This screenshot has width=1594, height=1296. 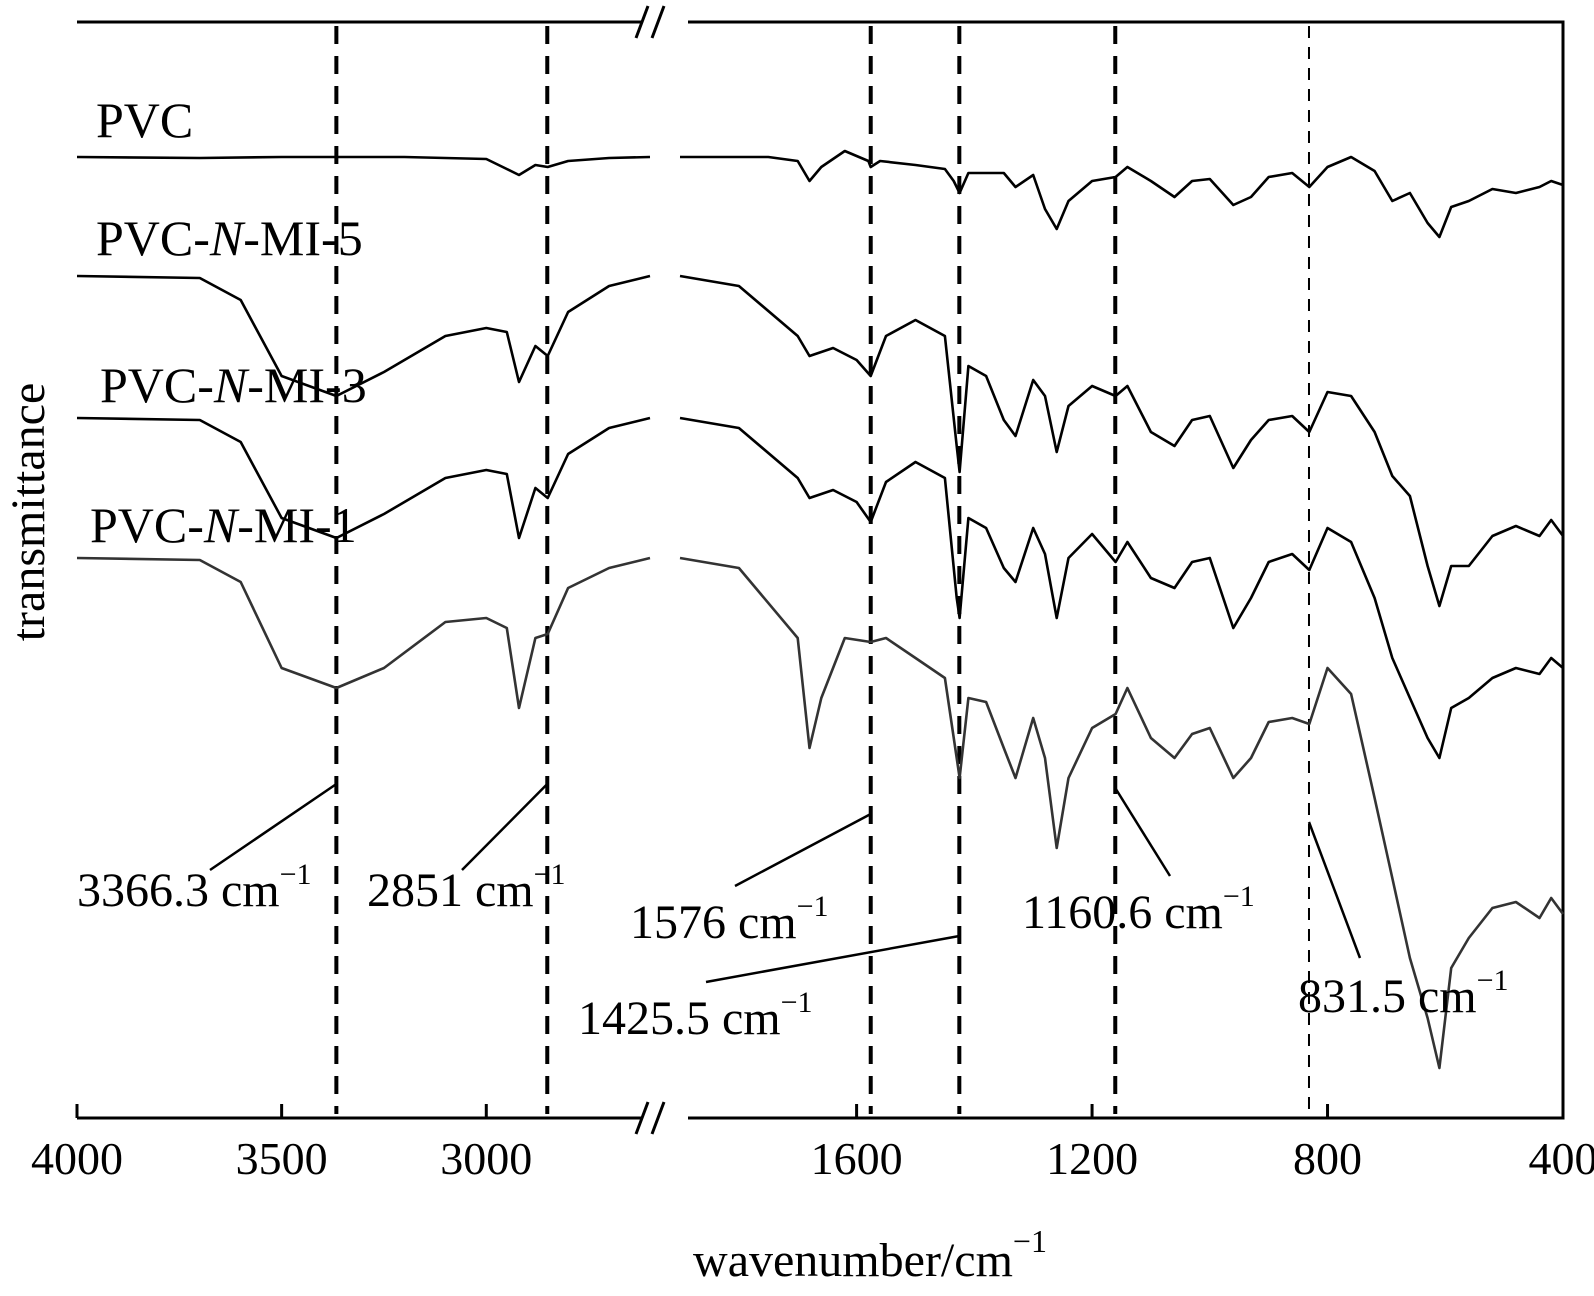 I want to click on x-axis-ticks: 4000 3500 3000 1600 1200 800 400, so click(x=812, y=1144).